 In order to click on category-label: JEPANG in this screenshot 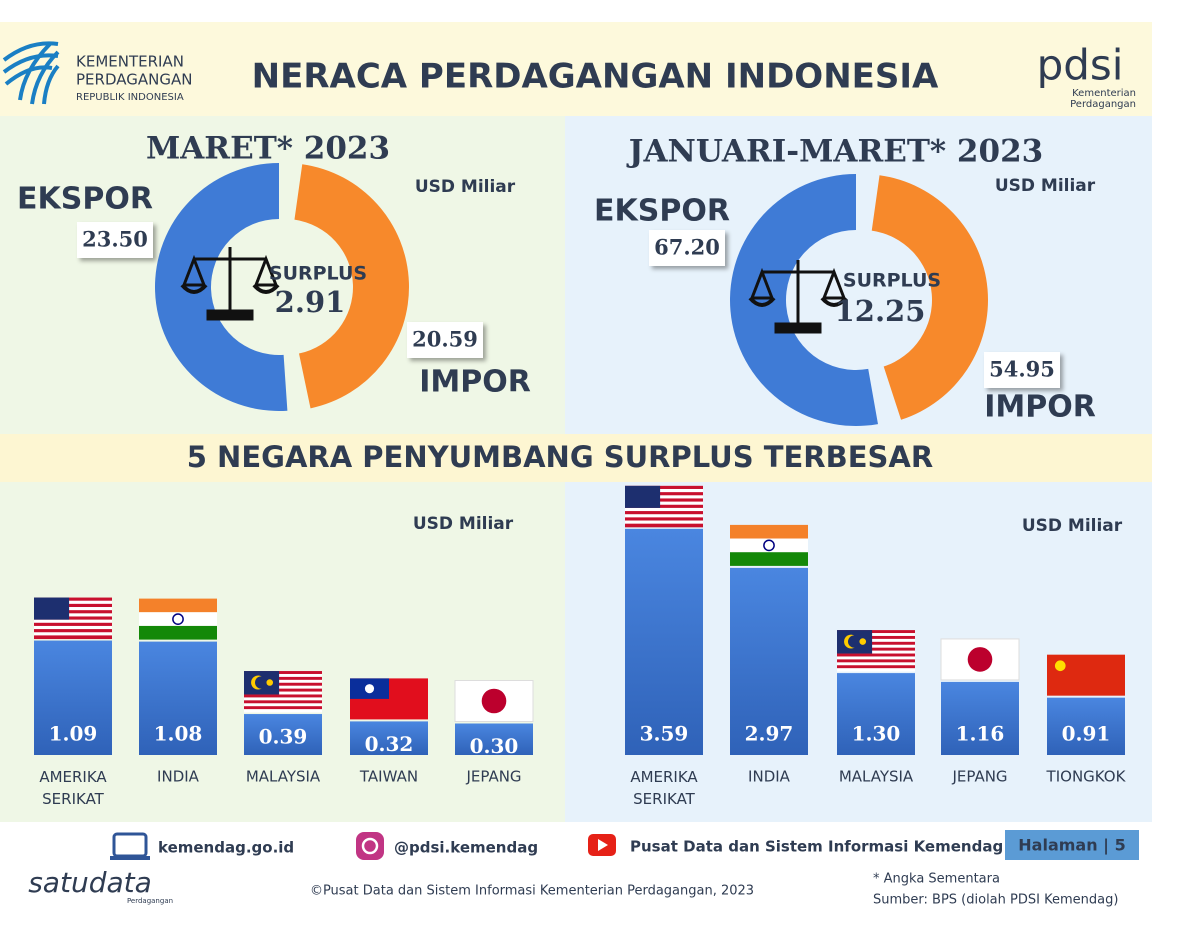, I will do `click(493, 777)`.